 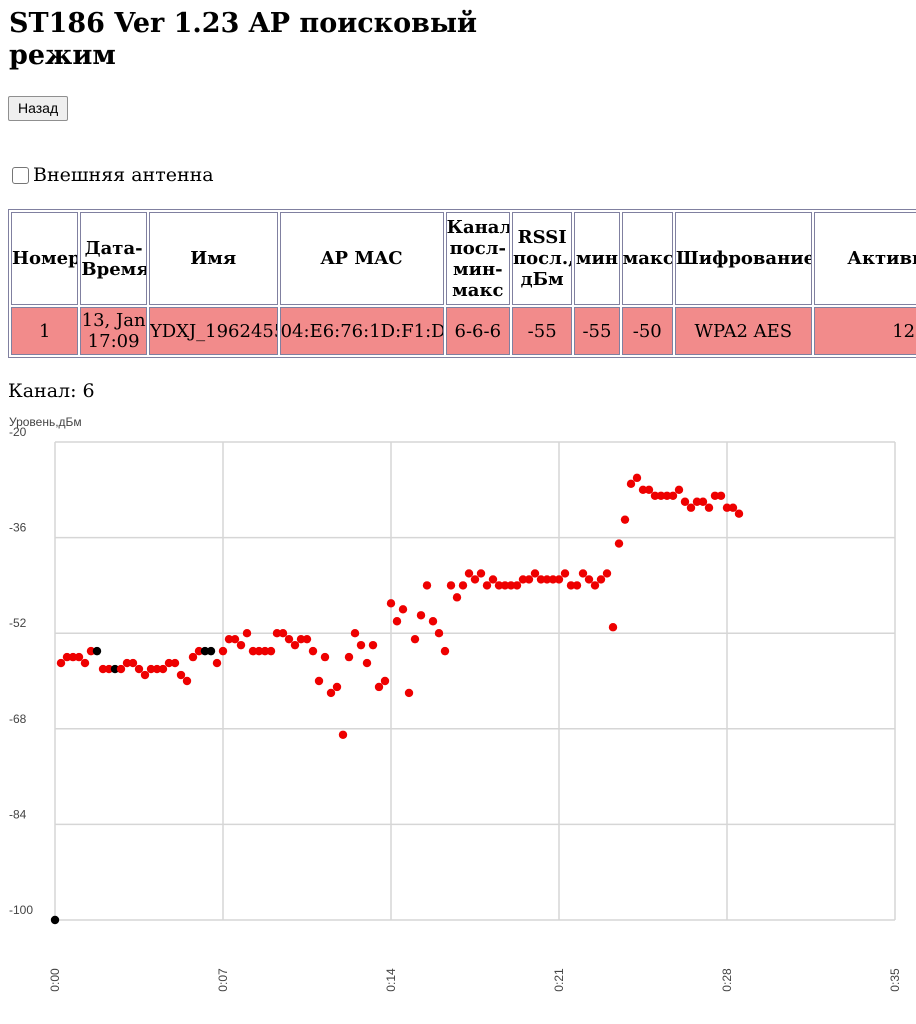 I want to click on cell-max: -50, so click(x=647, y=331).